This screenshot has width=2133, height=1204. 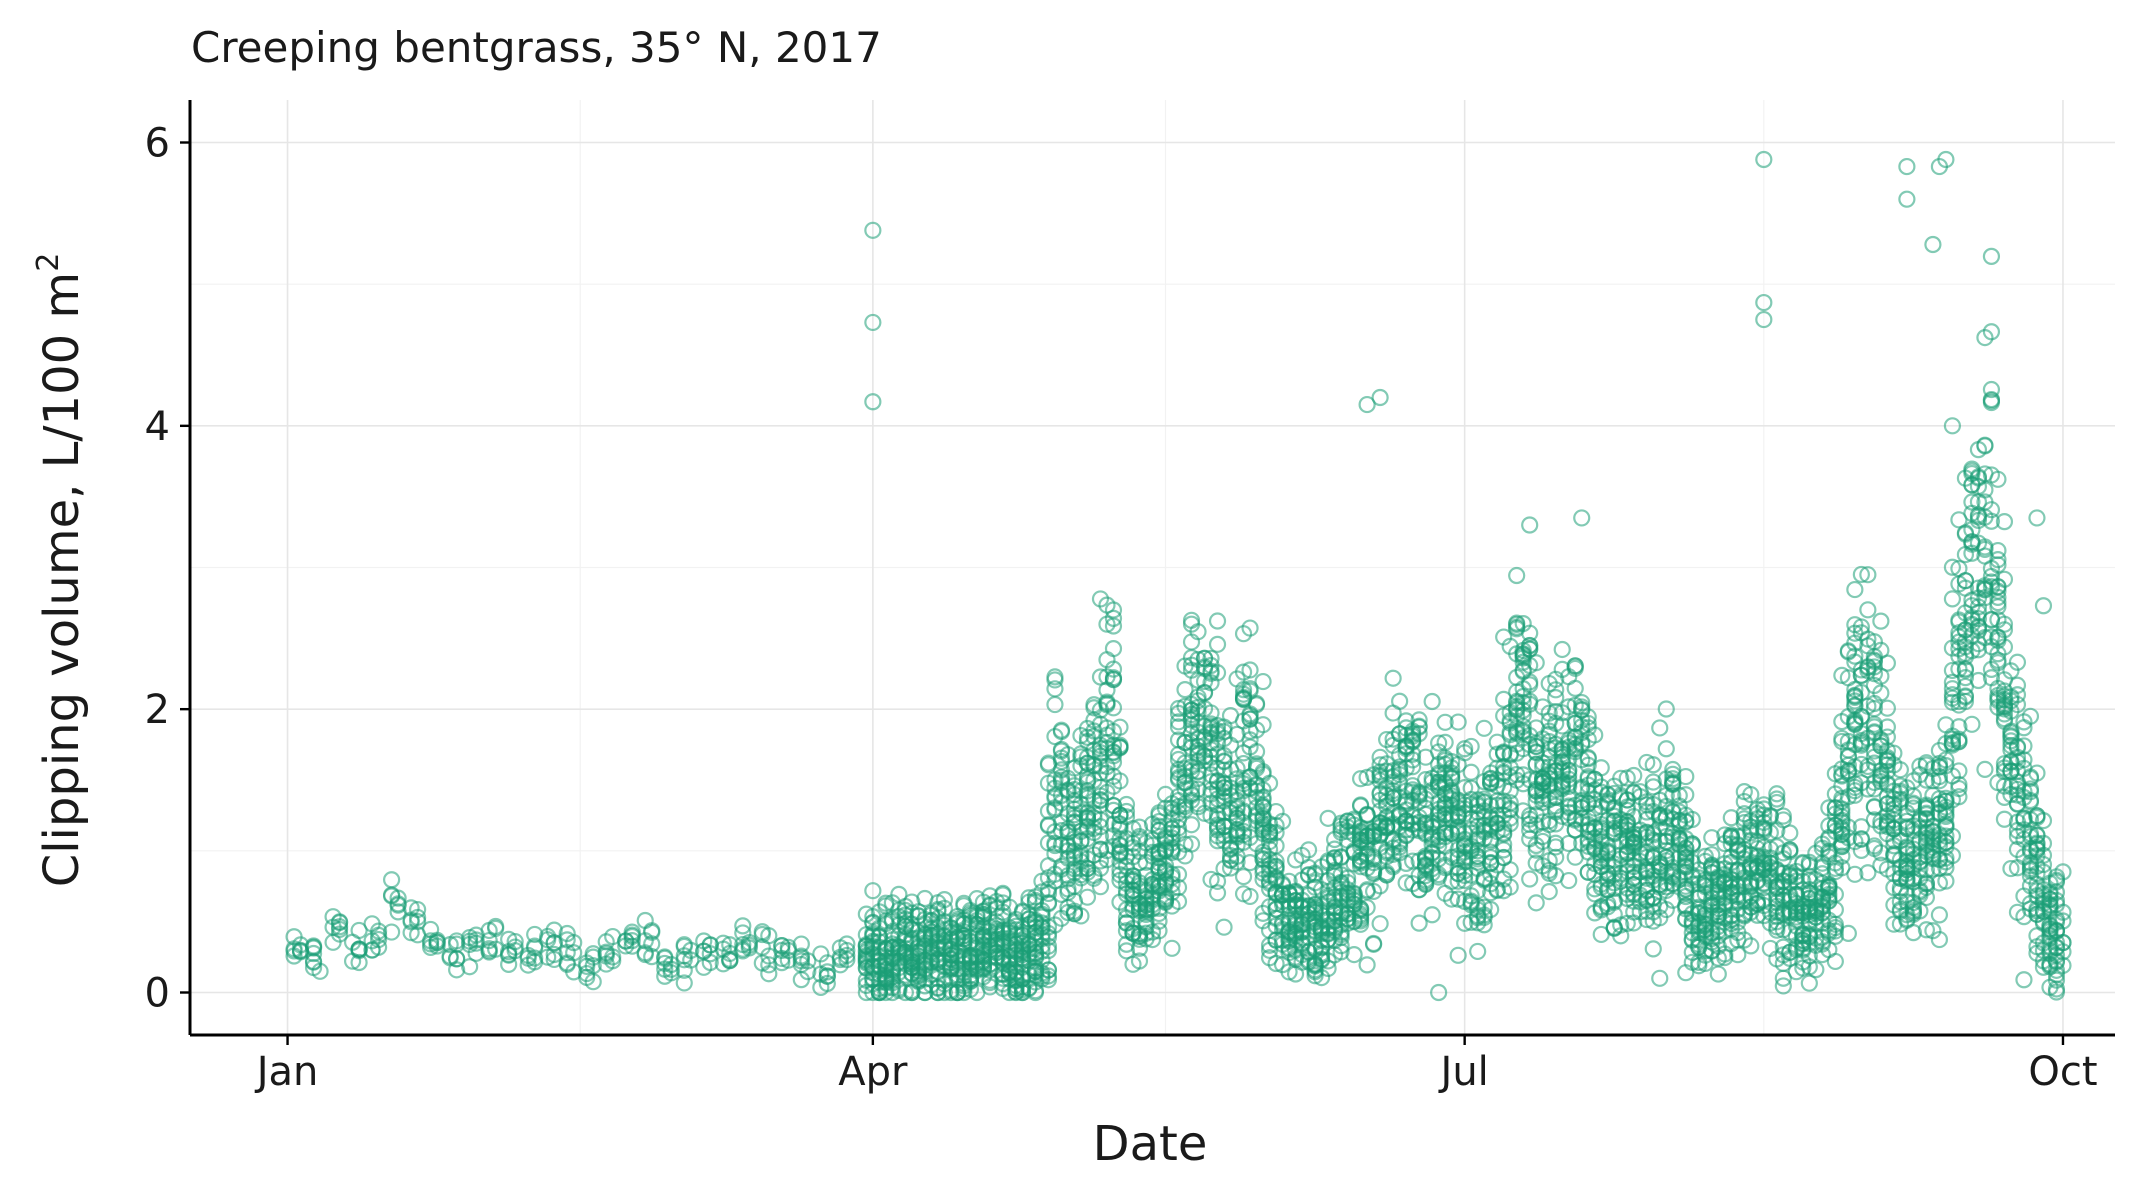 I want to click on chart-title: Creeping bentgrass, 35° N, 2017, so click(x=536, y=47).